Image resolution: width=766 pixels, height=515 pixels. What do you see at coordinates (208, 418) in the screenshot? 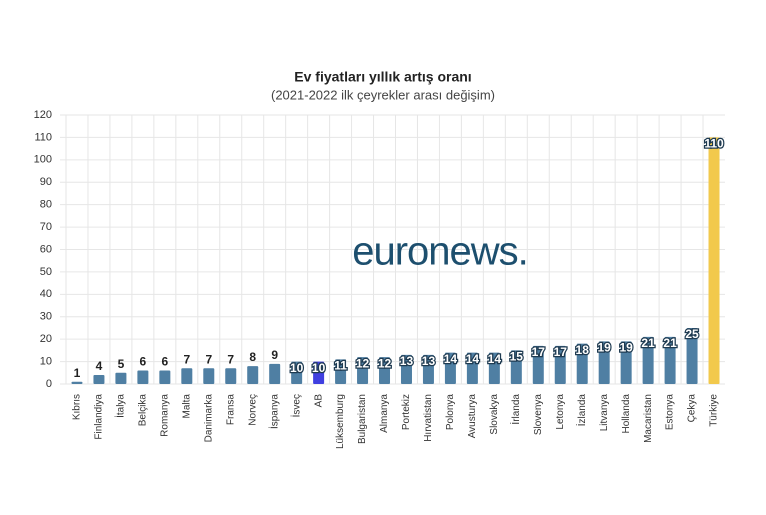
I see `x-tick-label: Danimarka` at bounding box center [208, 418].